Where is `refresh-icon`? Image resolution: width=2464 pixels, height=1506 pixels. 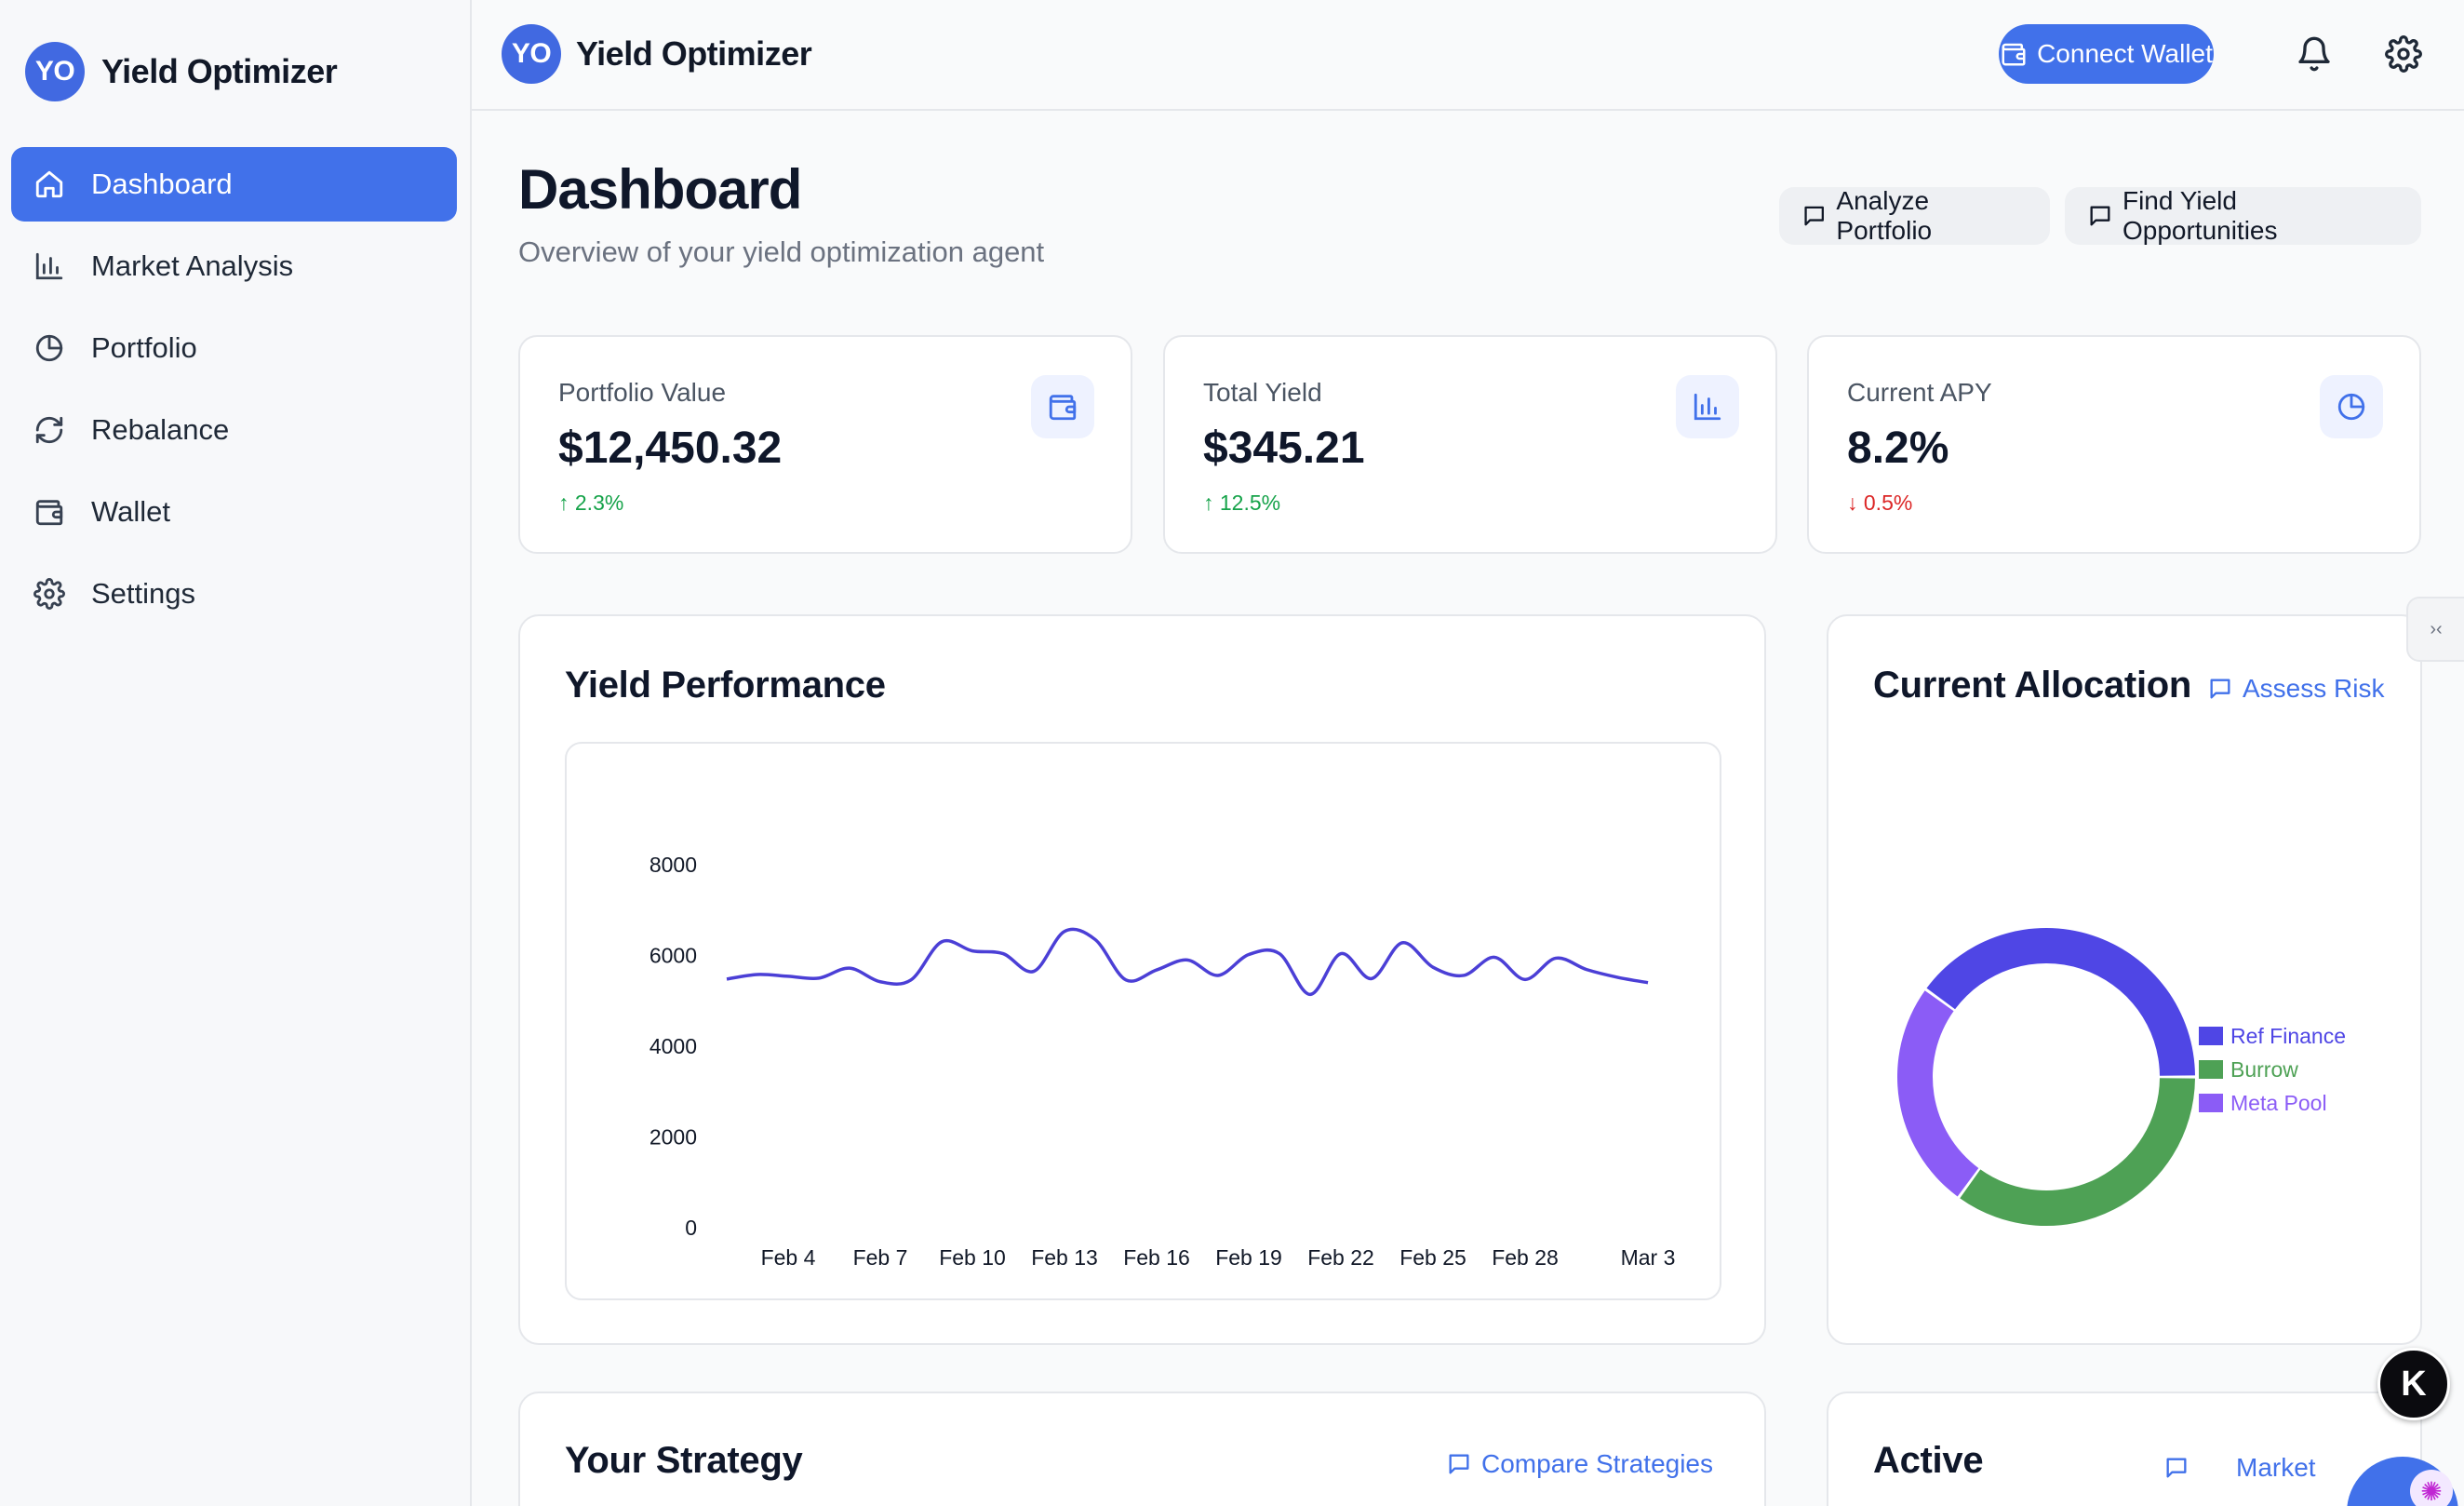 refresh-icon is located at coordinates (49, 430).